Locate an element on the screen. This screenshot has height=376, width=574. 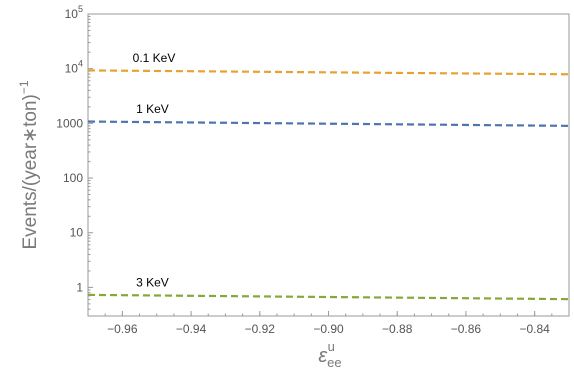
x-axis-title: εeeu is located at coordinates (329, 354).